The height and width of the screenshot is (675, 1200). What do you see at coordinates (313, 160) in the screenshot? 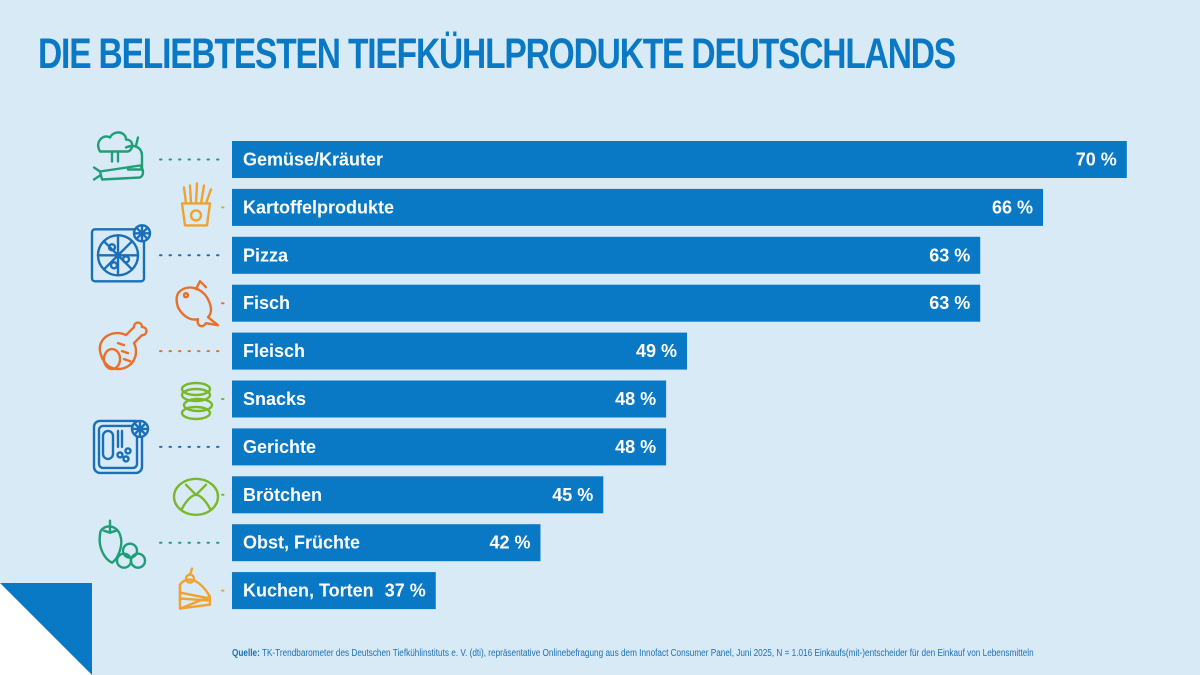
I see `category-label: Gemüse/Kräuter` at bounding box center [313, 160].